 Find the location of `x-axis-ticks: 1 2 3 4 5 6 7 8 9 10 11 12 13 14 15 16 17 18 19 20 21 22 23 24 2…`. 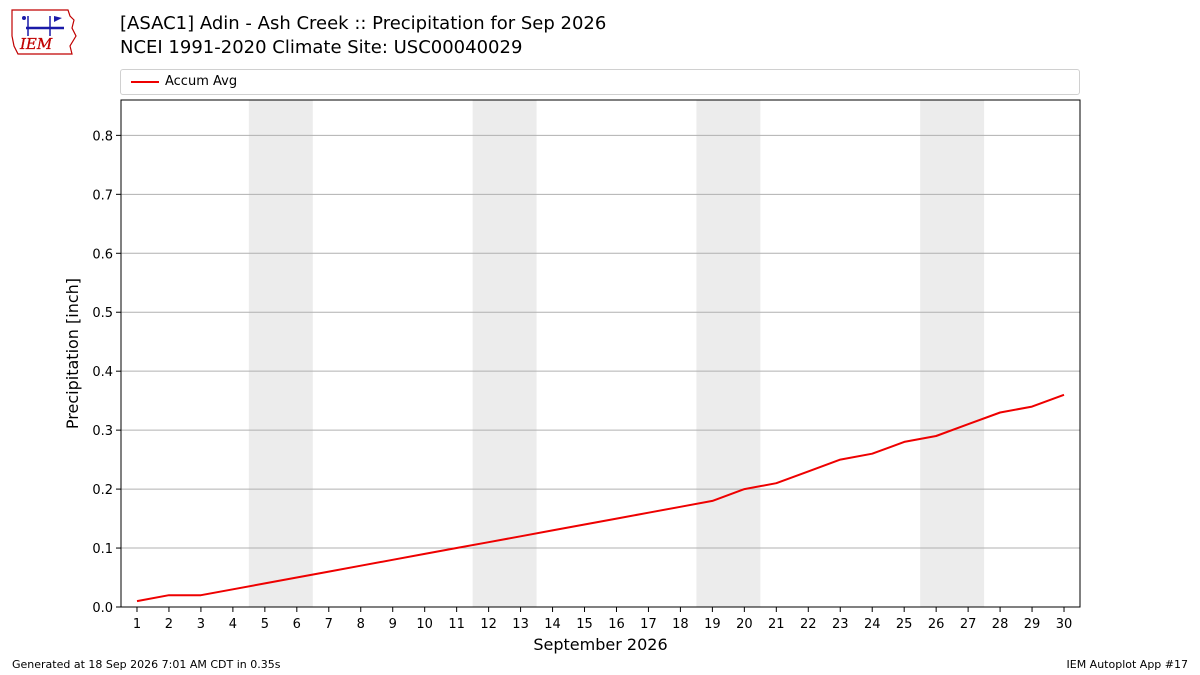

x-axis-ticks: 1 2 3 4 5 6 7 8 9 10 11 12 13 14 15 16 17 18 19 20 21 22 23 24 2… is located at coordinates (602, 619).